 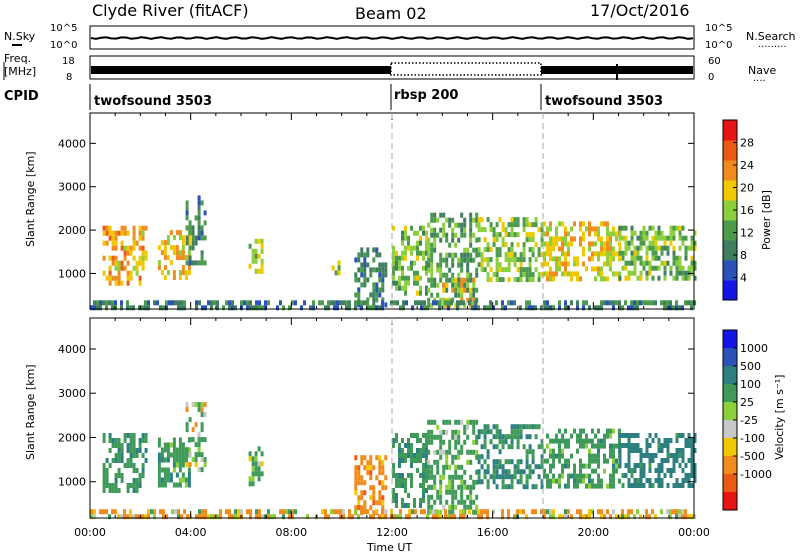 I want to click on power-colorbar-tick-label: 20, so click(x=747, y=188).